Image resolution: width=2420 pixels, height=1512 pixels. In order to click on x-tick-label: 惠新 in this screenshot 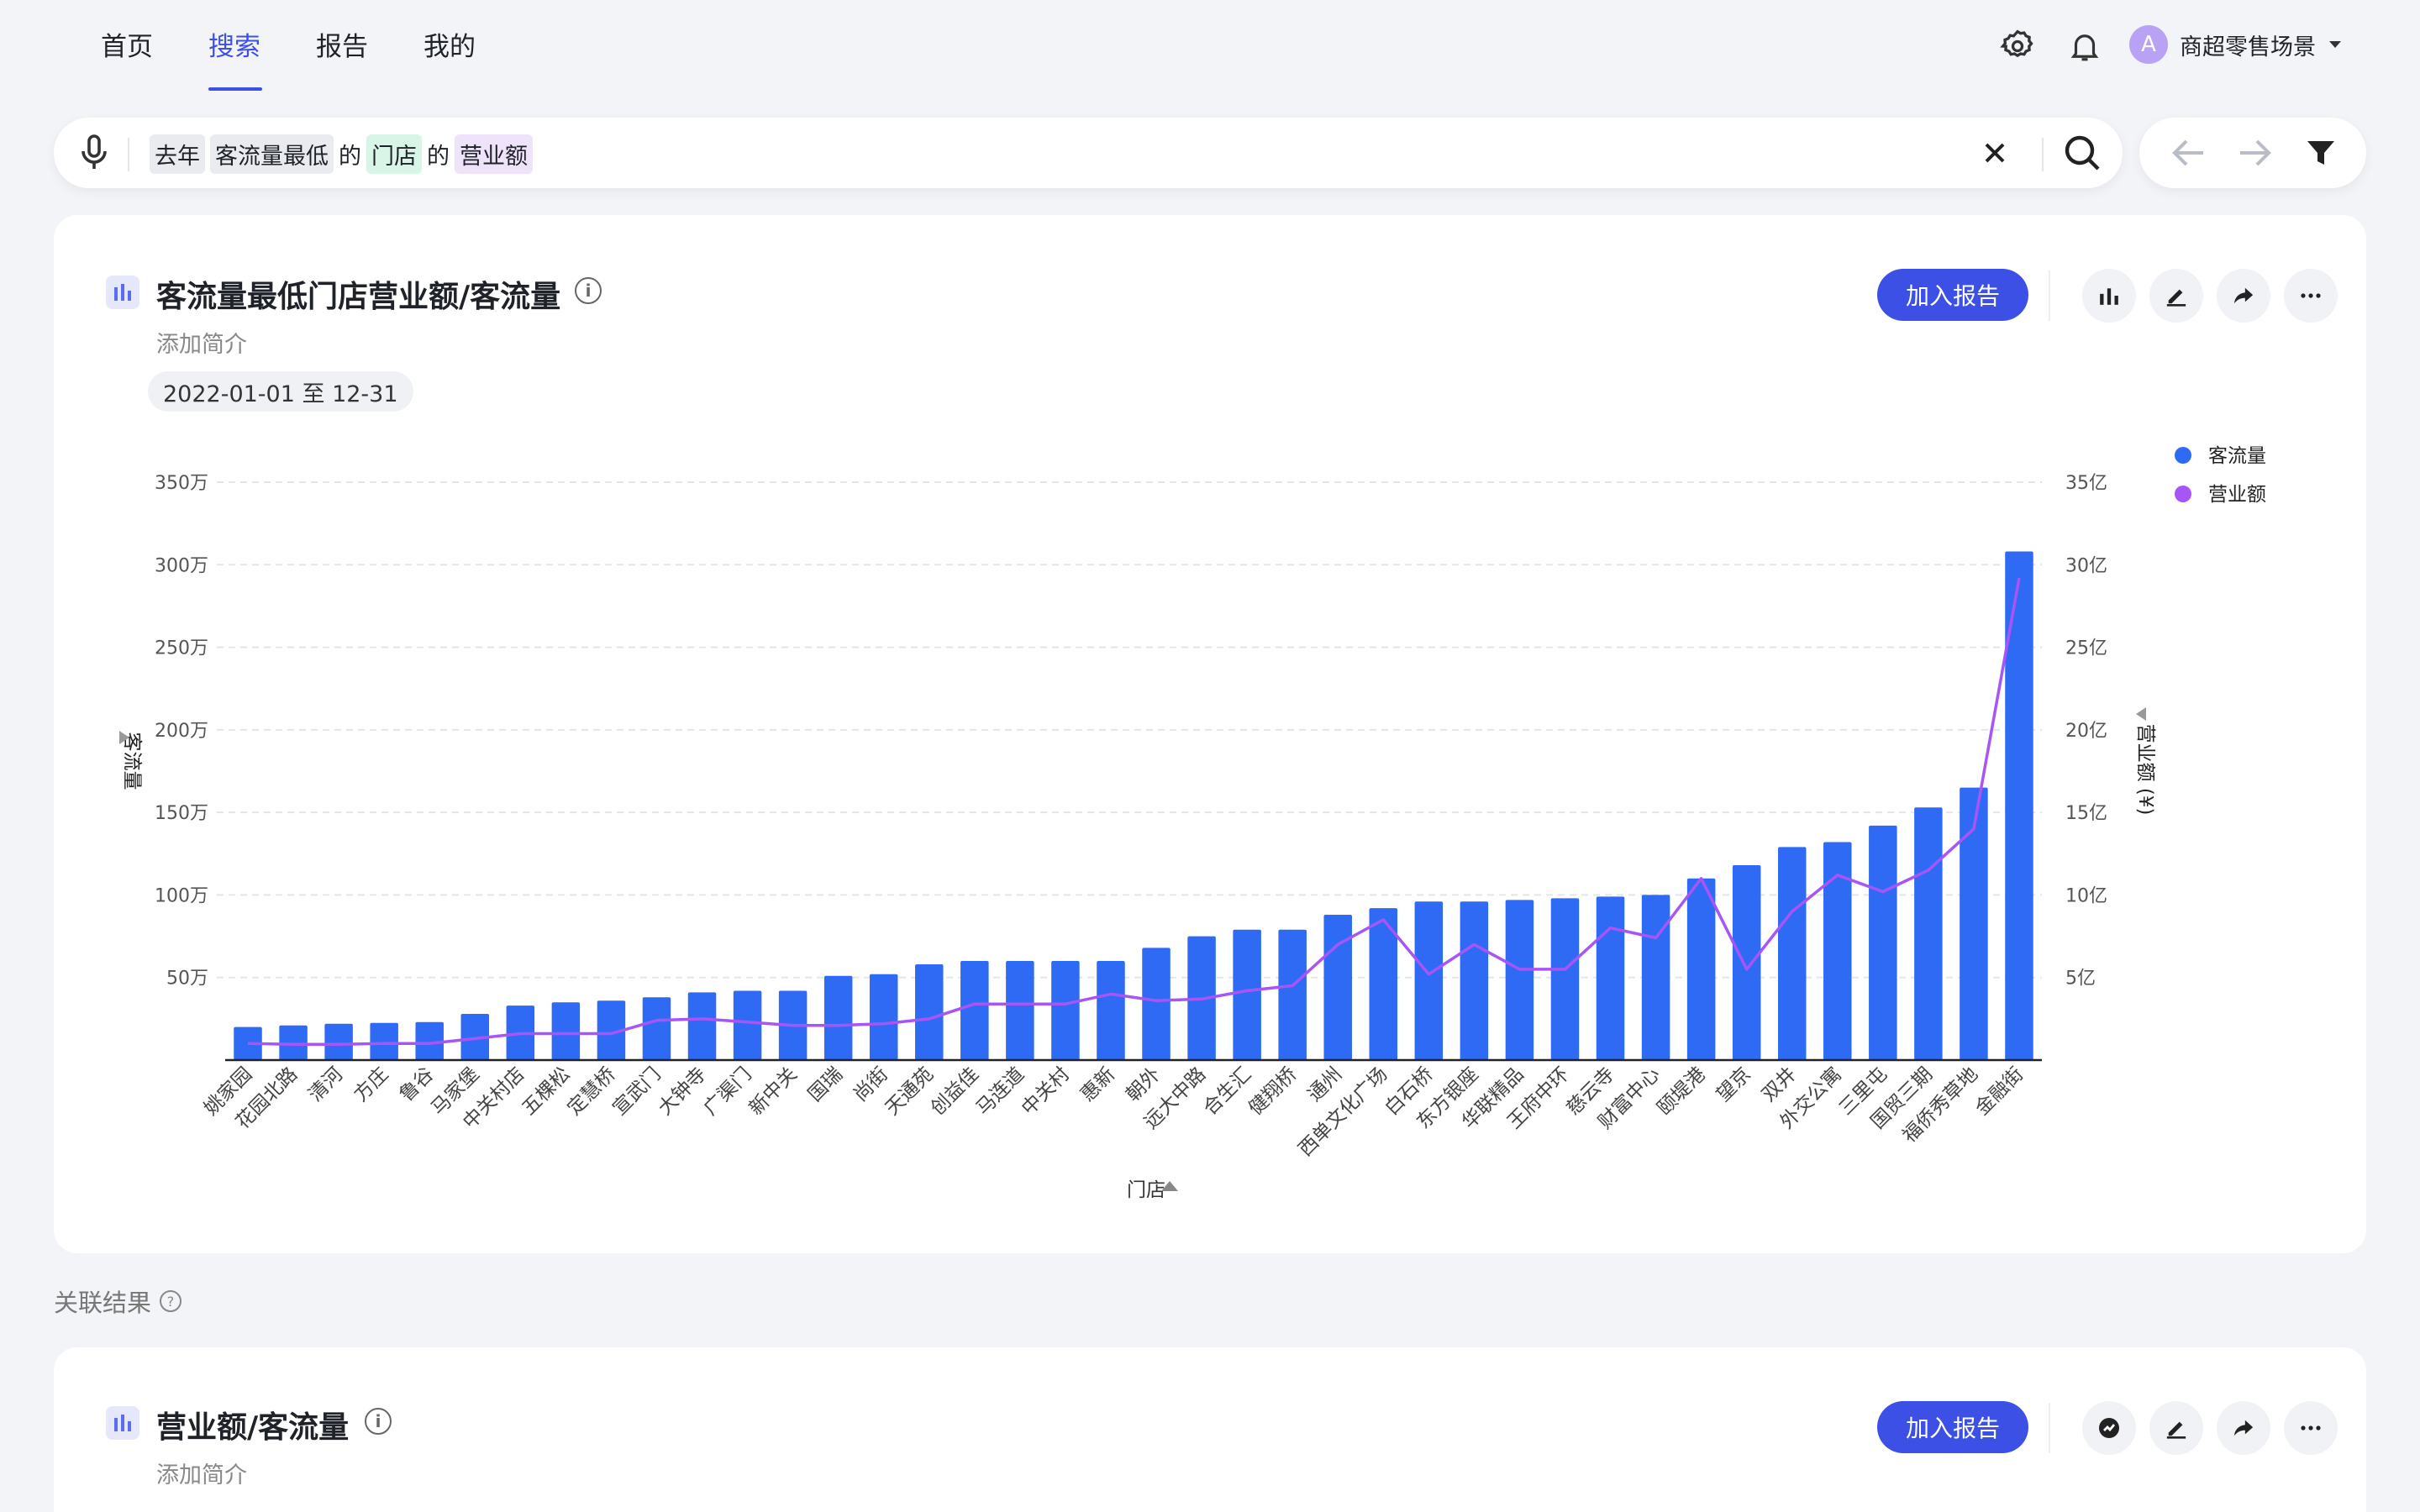, I will do `click(1097, 1084)`.